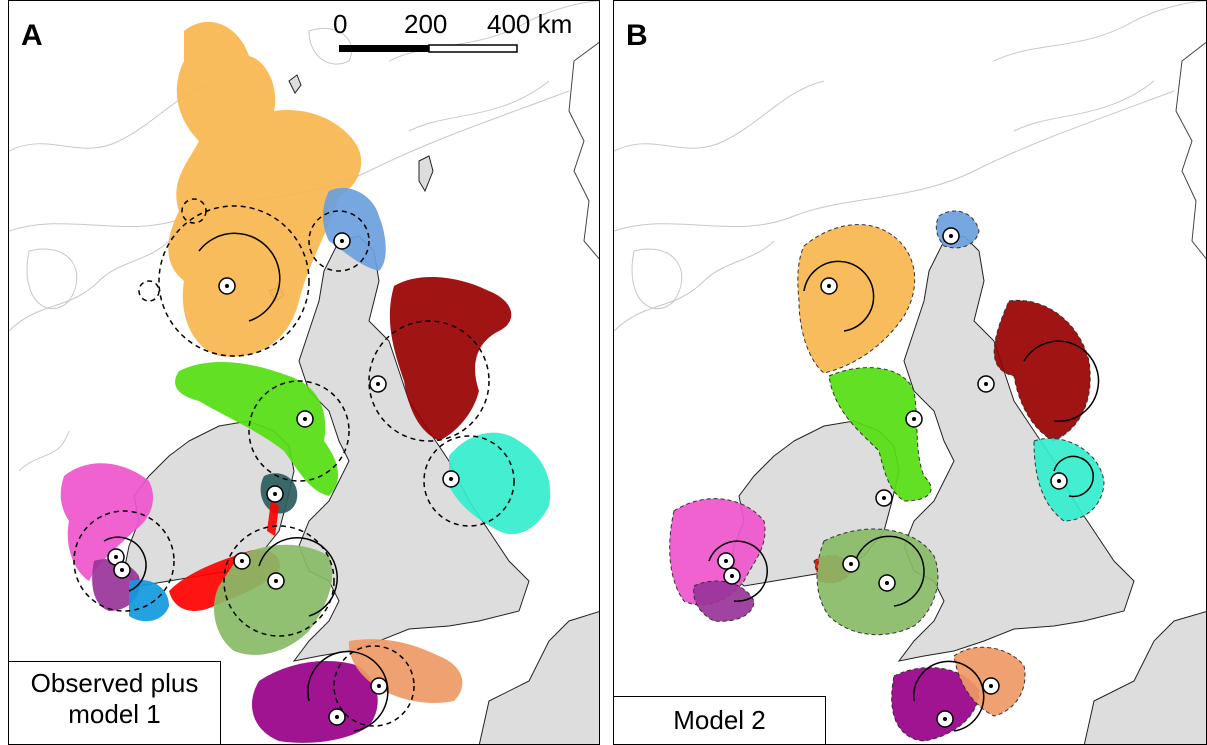 The height and width of the screenshot is (745, 1207). Describe the element at coordinates (720, 720) in the screenshot. I see `caption-b: Model 2` at that location.